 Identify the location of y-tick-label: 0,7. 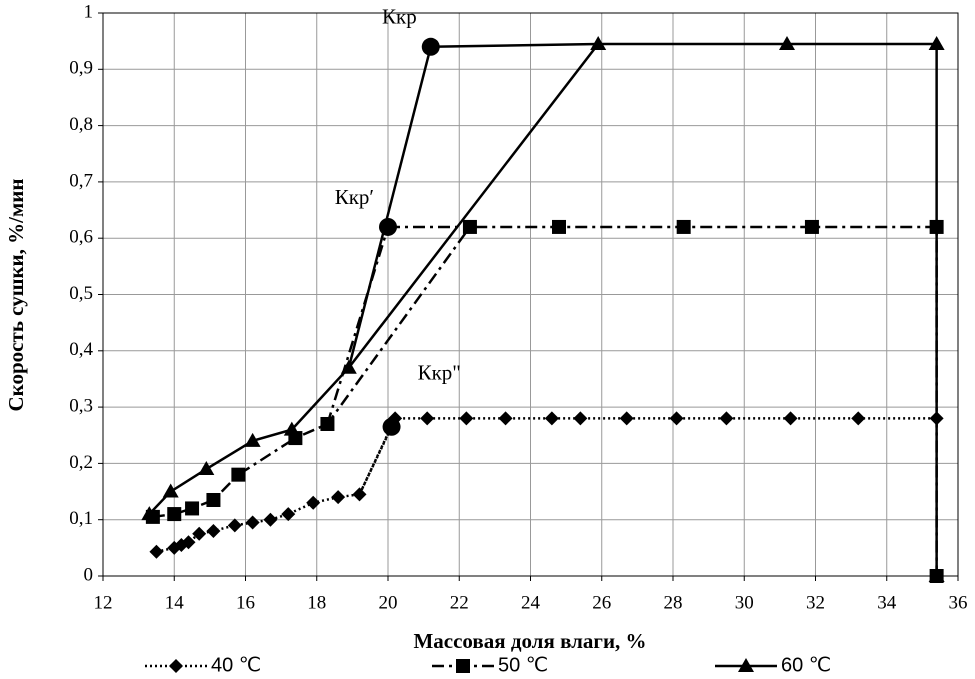
(81, 180).